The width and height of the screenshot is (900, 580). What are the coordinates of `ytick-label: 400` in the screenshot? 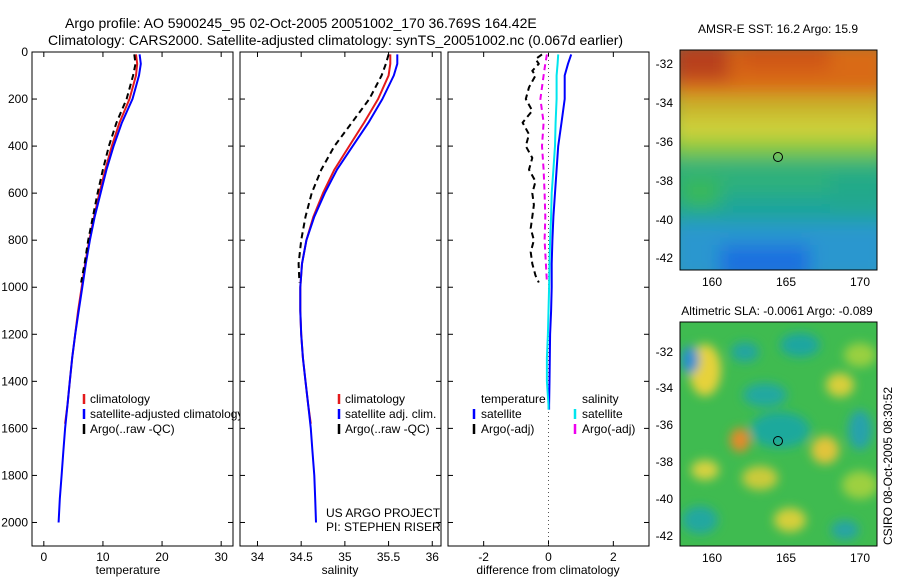 It's located at (18, 146).